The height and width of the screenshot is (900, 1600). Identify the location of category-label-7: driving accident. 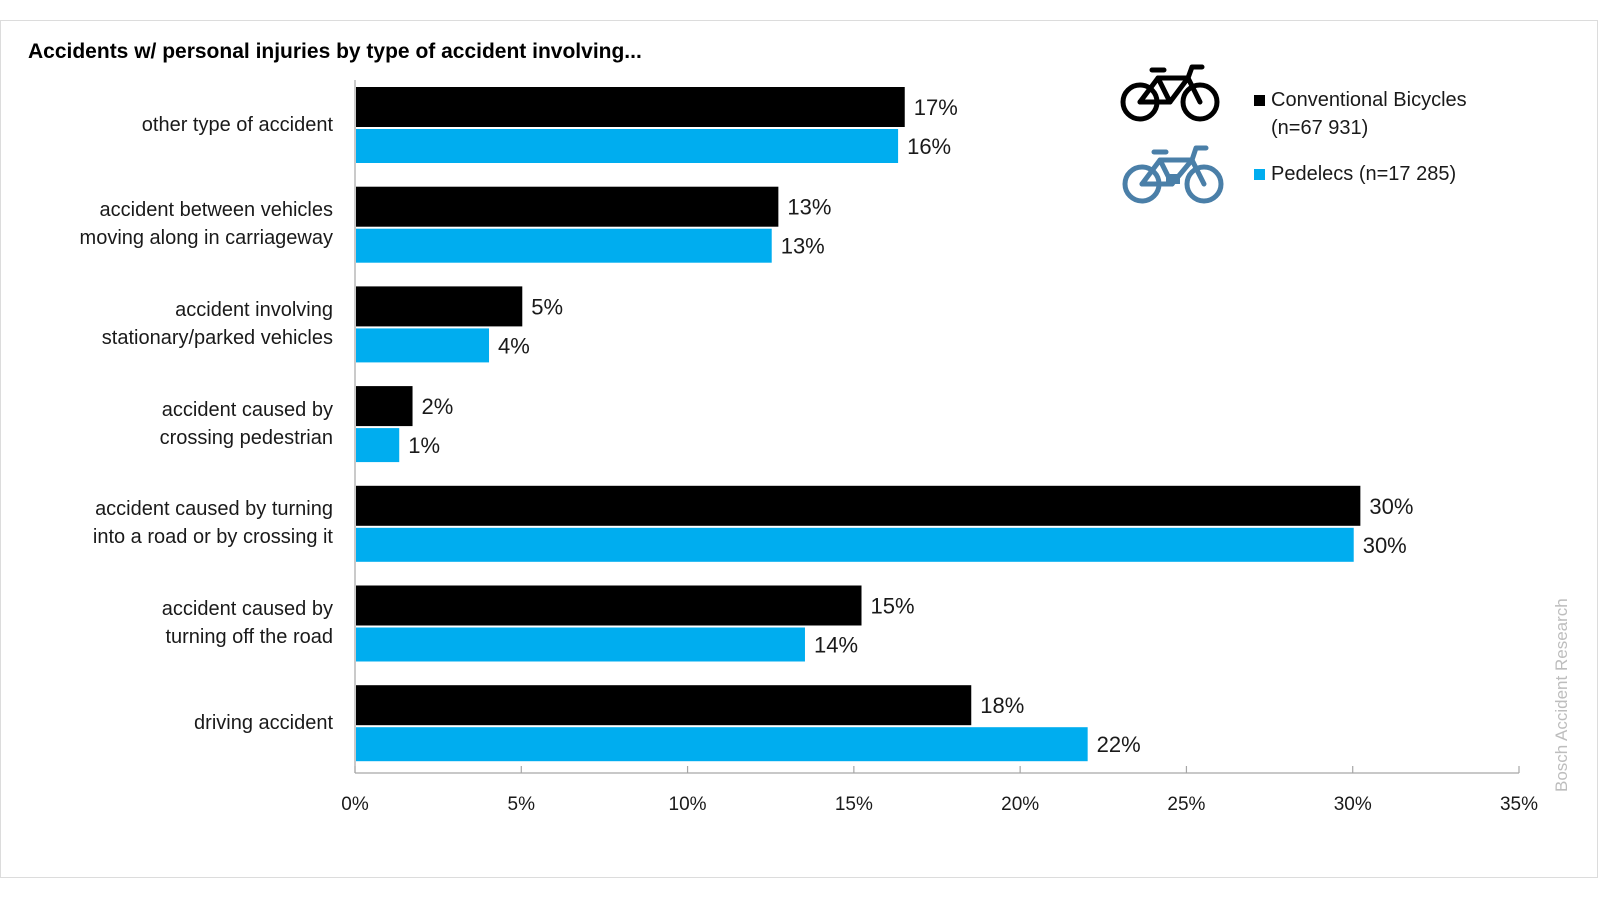
(263, 723).